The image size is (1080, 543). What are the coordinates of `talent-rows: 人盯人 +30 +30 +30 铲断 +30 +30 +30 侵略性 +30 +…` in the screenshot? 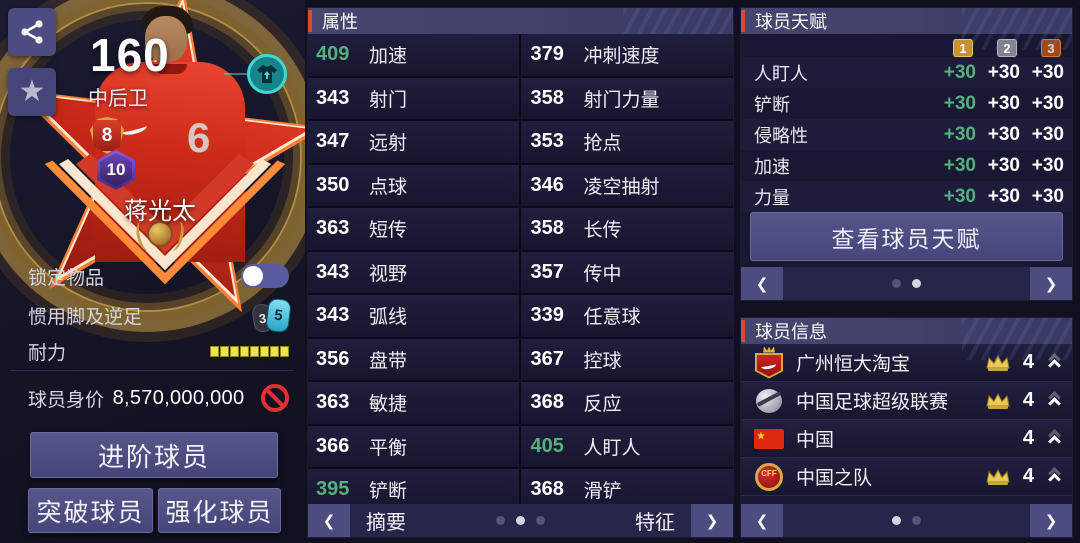 It's located at (906, 134).